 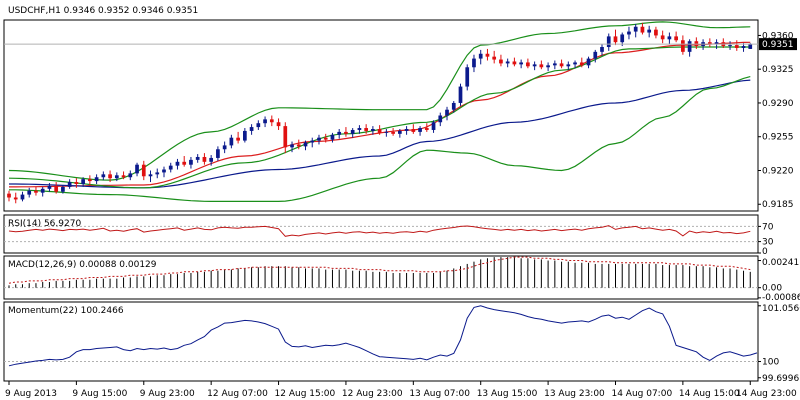 I want to click on rsi-tick-label: 0, so click(x=765, y=252).